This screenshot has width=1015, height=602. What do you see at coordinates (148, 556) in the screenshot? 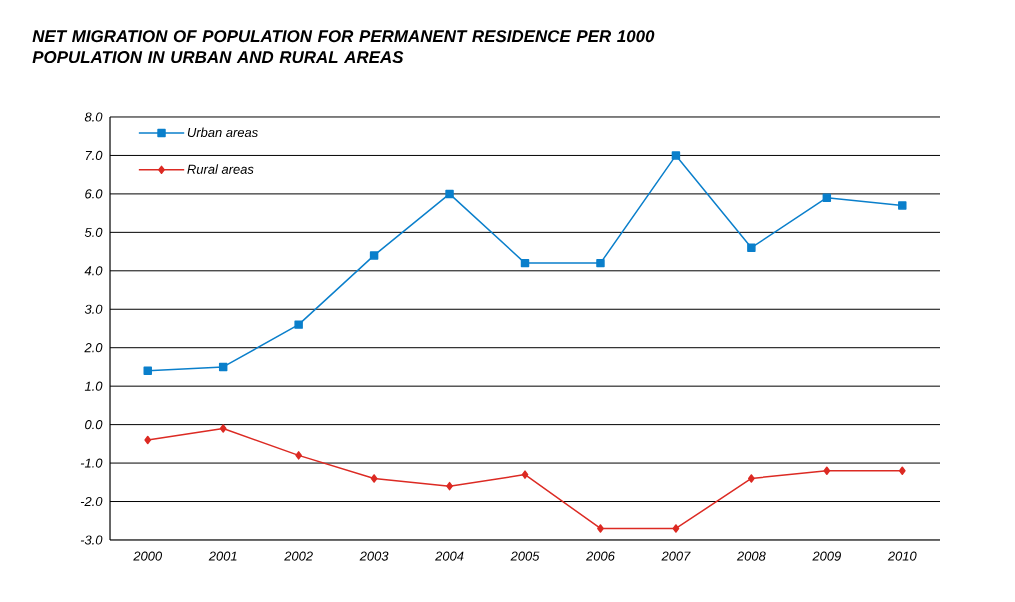
I see `x-tick-label: 2000` at bounding box center [148, 556].